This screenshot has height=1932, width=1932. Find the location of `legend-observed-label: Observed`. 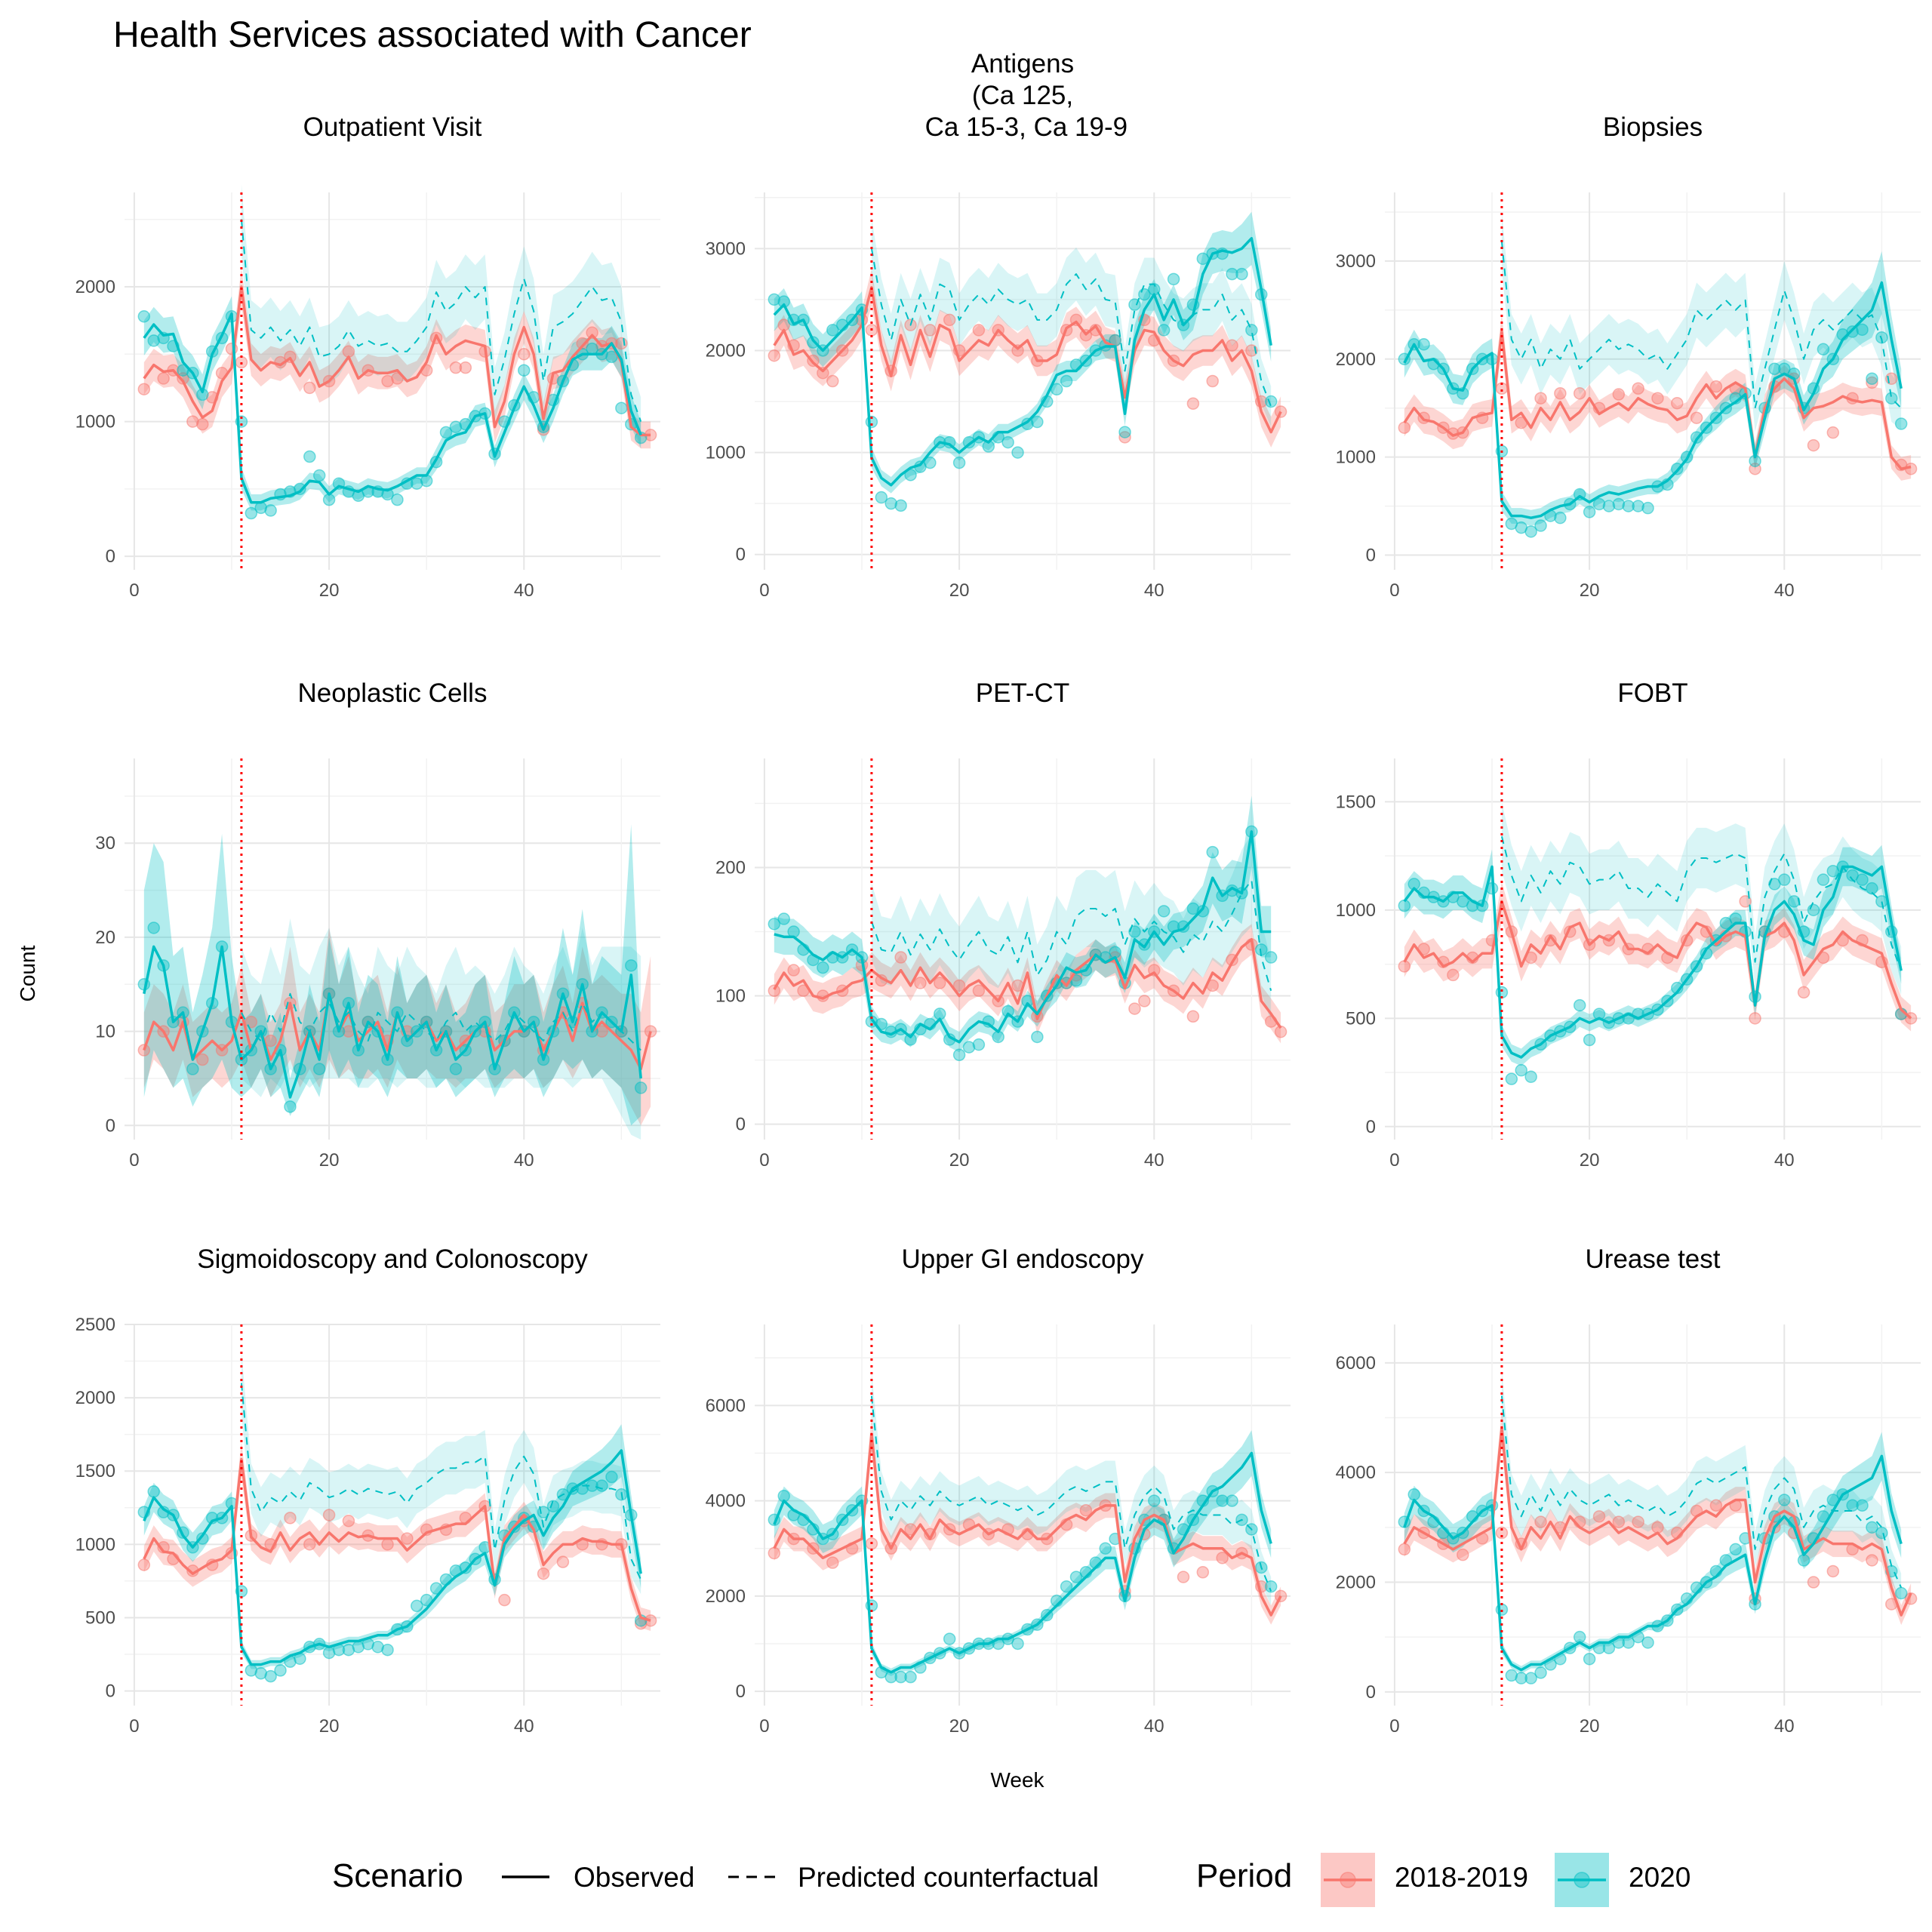

legend-observed-label: Observed is located at coordinates (634, 1877).